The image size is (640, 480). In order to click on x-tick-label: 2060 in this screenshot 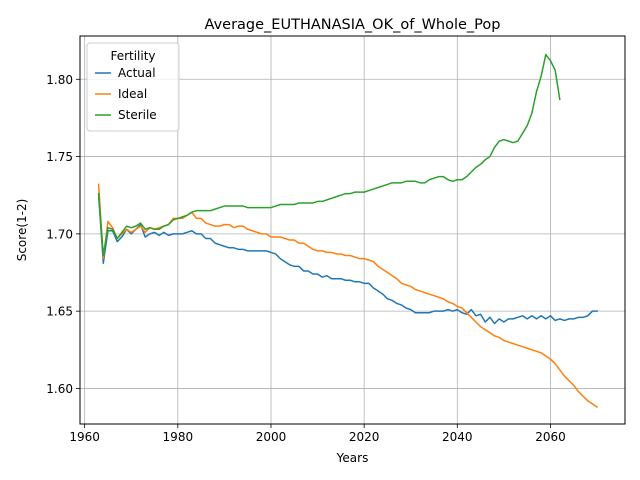, I will do `click(550, 437)`.